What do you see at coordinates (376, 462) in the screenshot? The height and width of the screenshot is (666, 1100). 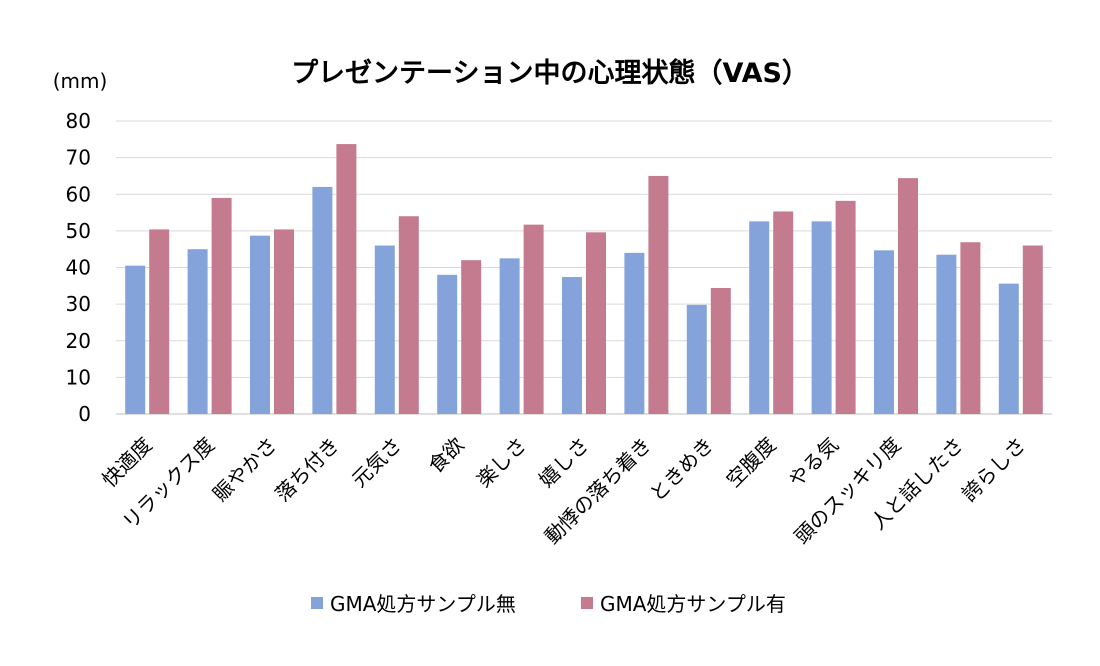 I see `x-tick-label: 元気さ` at bounding box center [376, 462].